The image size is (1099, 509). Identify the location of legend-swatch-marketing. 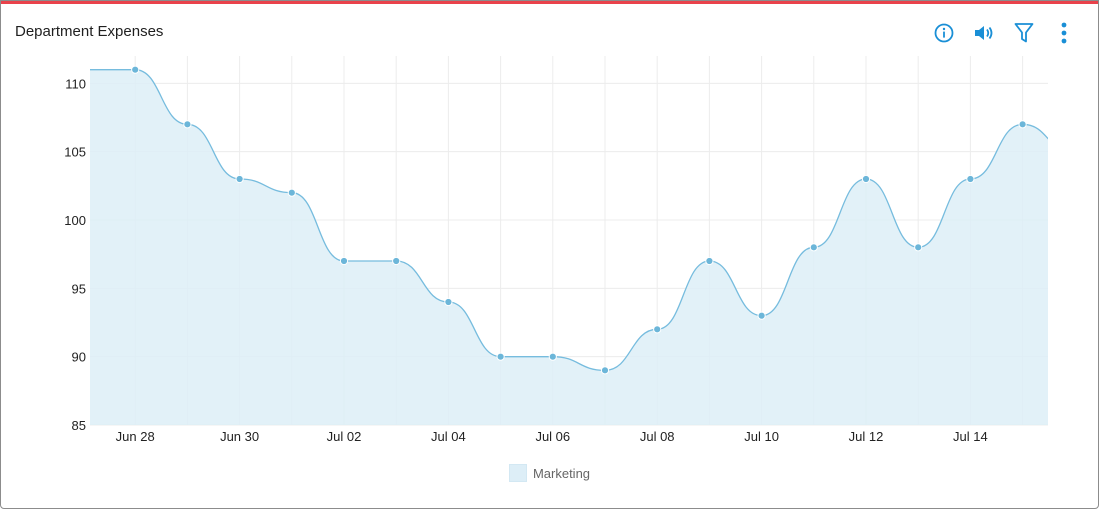
(517, 473).